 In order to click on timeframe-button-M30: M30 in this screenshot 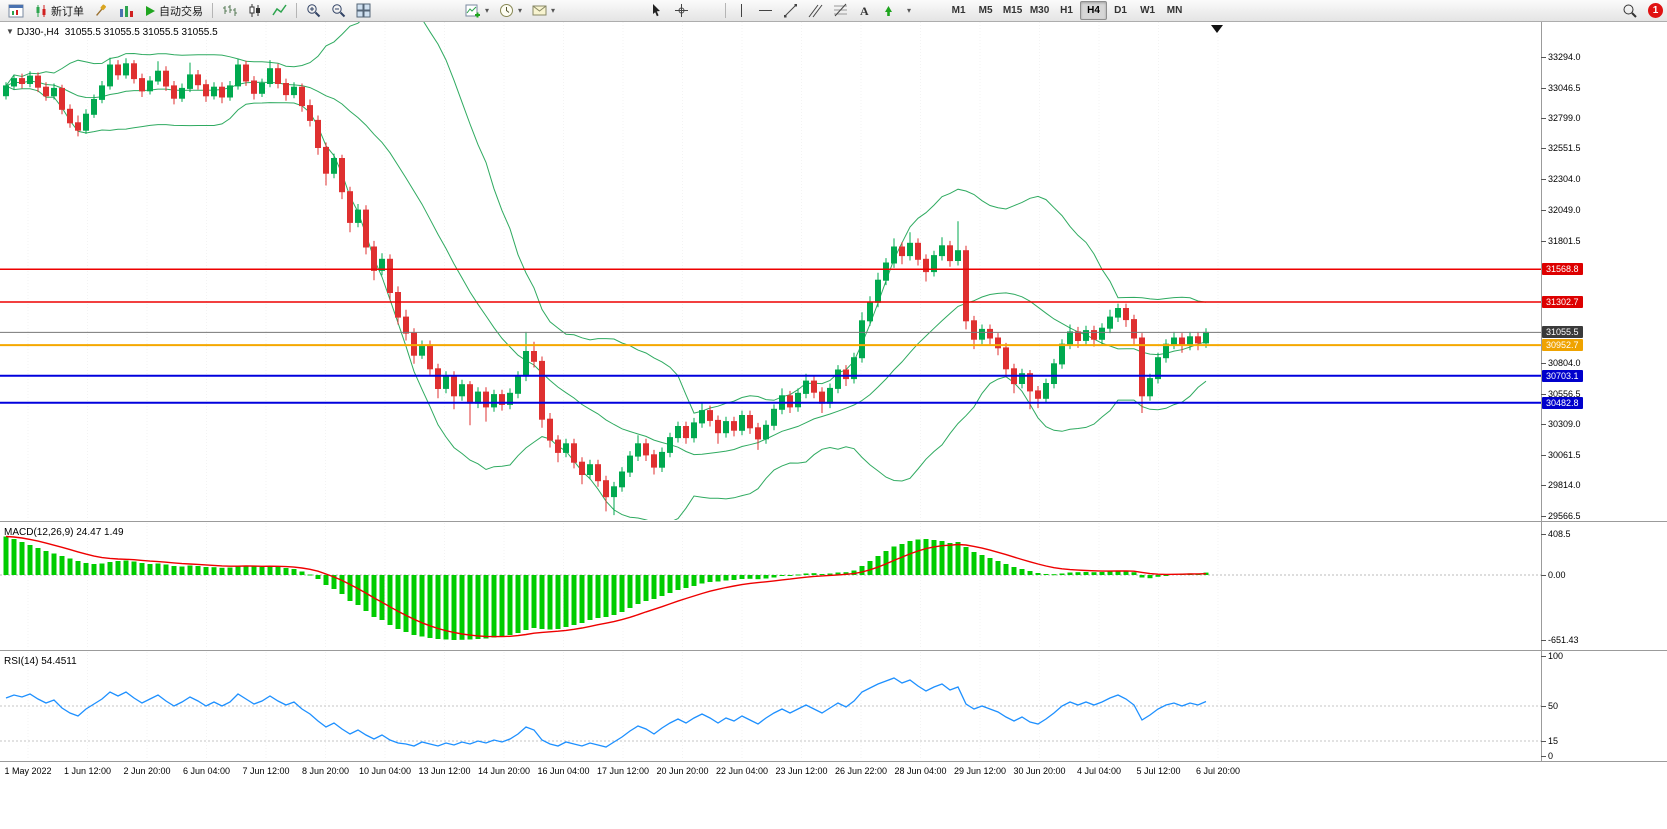, I will do `click(1039, 10)`.